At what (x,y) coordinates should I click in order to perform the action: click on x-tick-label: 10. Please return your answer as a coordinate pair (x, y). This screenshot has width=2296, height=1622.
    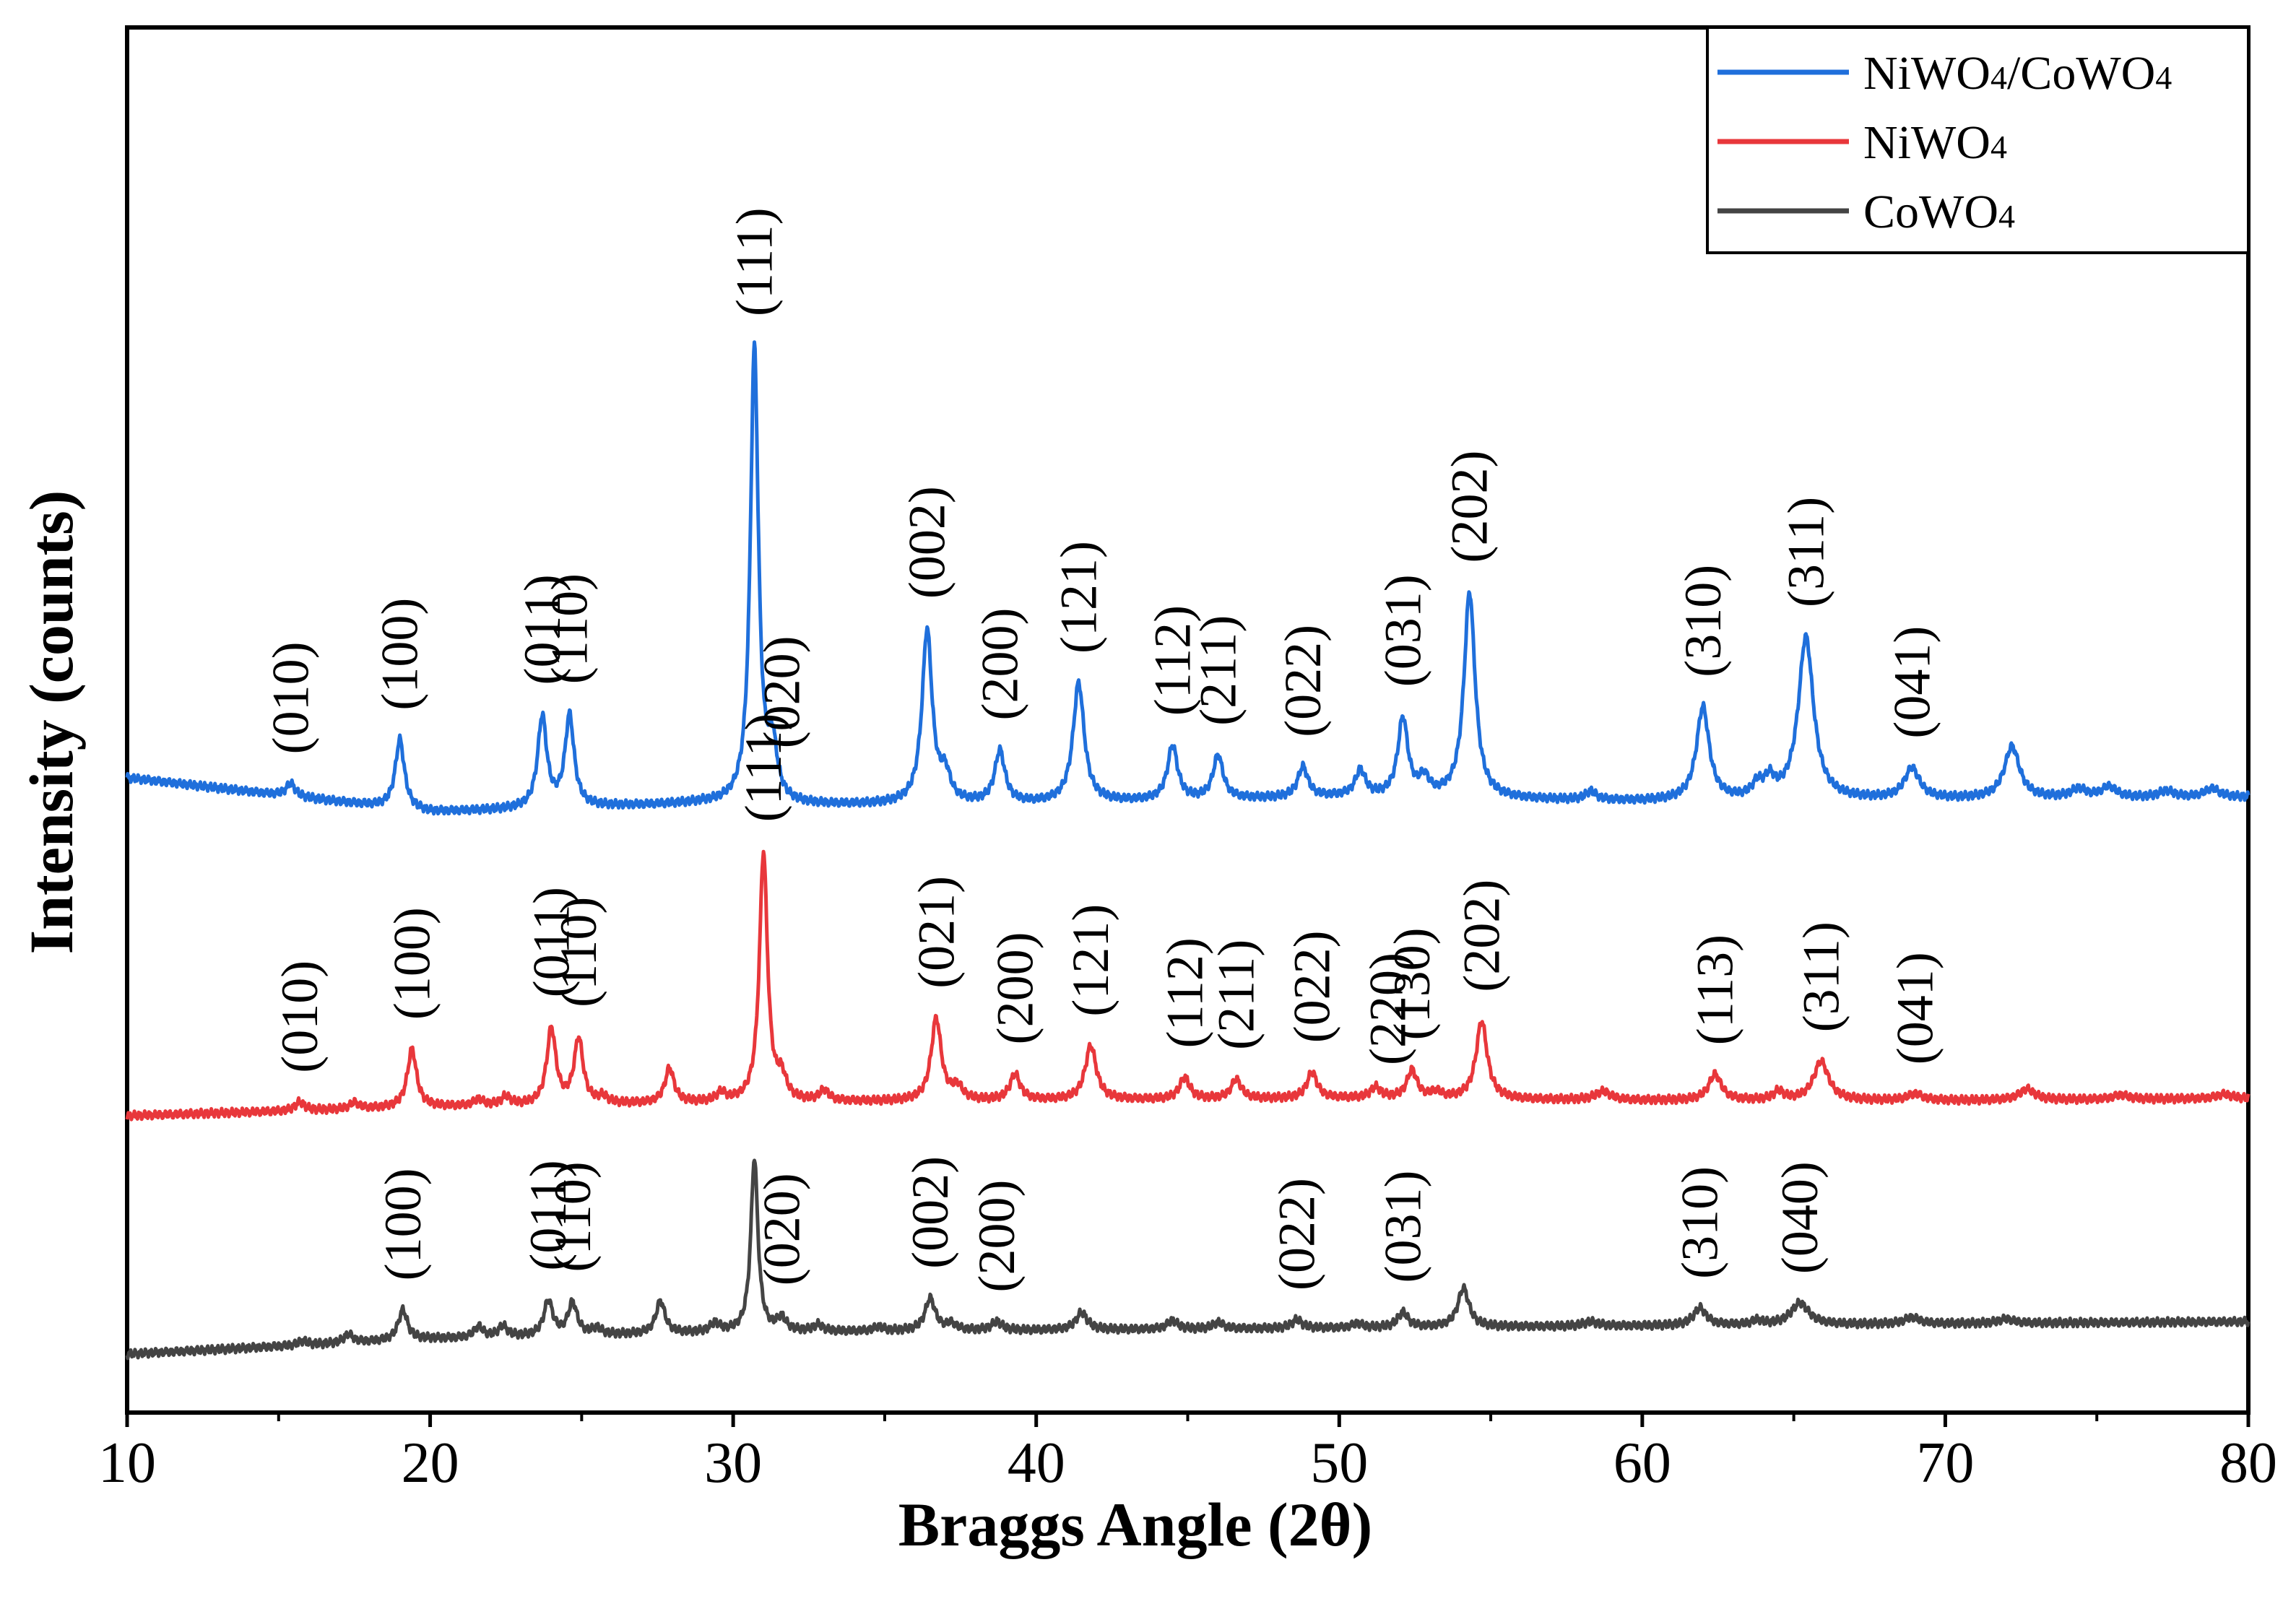
    Looking at the image, I should click on (127, 1463).